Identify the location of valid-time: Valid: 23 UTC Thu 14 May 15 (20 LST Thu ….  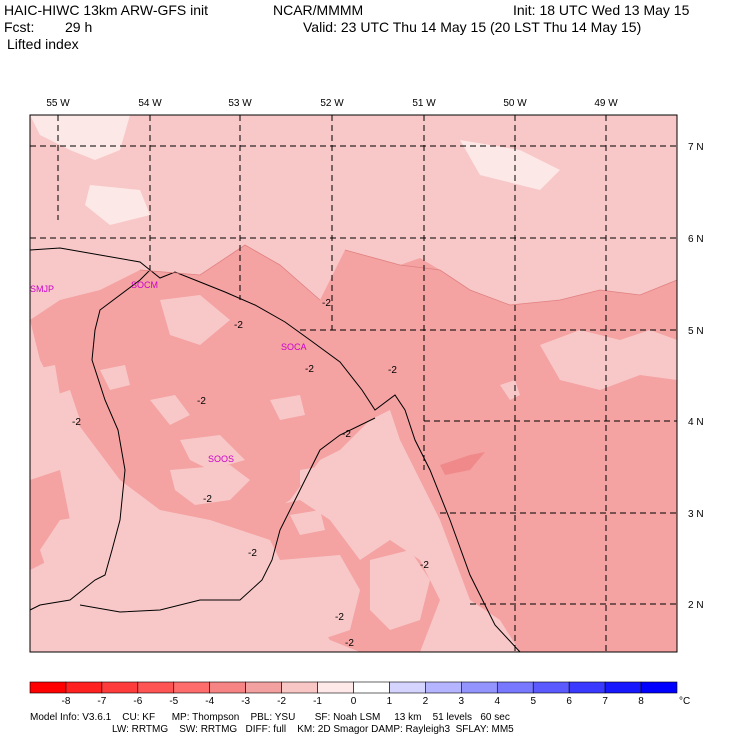
(472, 27).